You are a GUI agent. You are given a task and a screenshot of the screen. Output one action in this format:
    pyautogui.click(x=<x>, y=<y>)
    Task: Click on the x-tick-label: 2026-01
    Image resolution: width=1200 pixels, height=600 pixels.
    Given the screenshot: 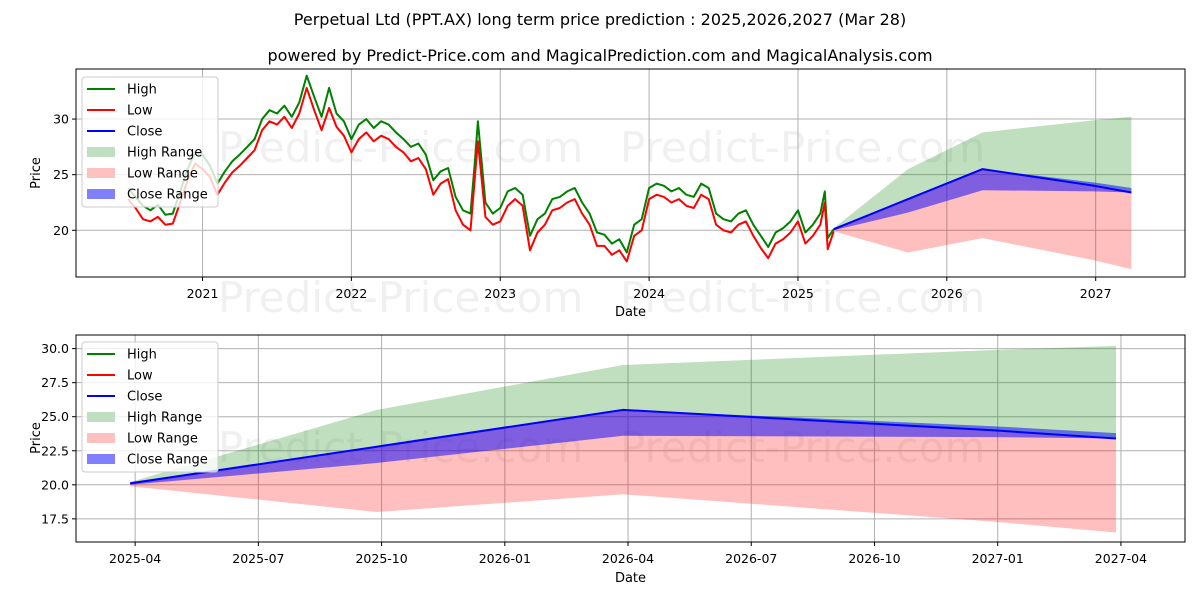 What is the action you would take?
    pyautogui.click(x=505, y=558)
    